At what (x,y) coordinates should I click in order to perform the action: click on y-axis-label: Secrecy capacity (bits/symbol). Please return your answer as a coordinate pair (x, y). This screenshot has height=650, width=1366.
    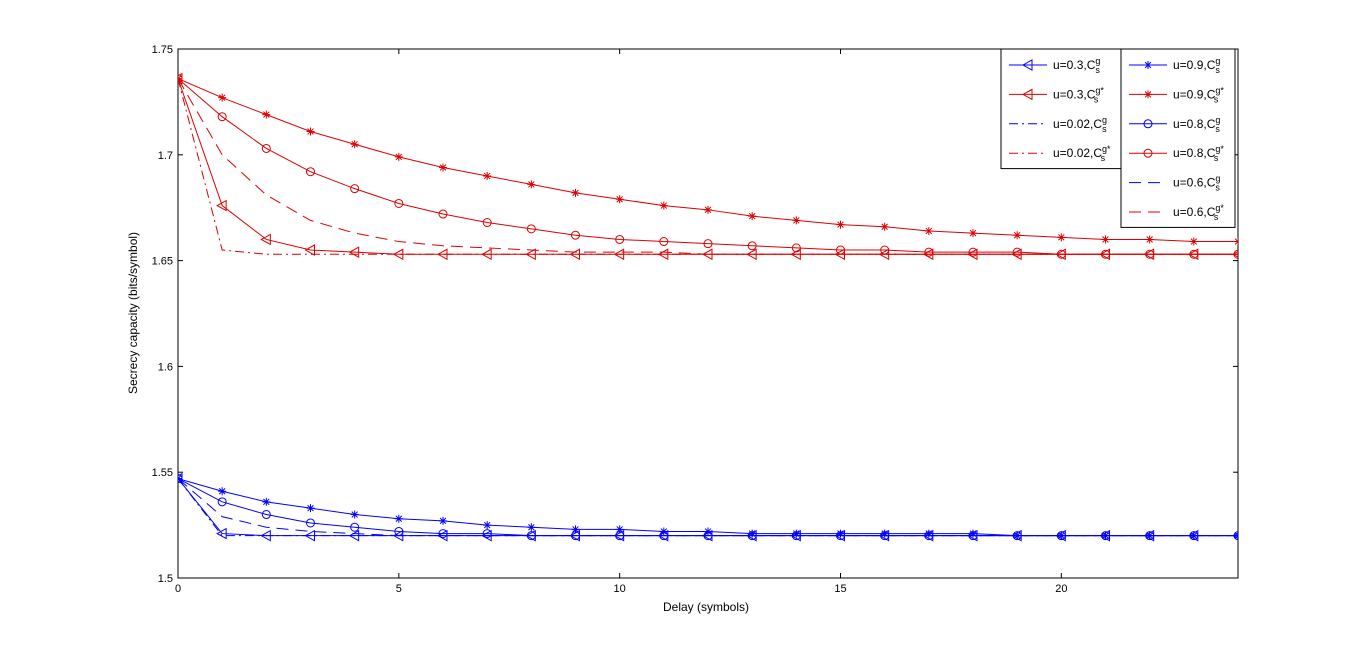
    Looking at the image, I should click on (133, 313).